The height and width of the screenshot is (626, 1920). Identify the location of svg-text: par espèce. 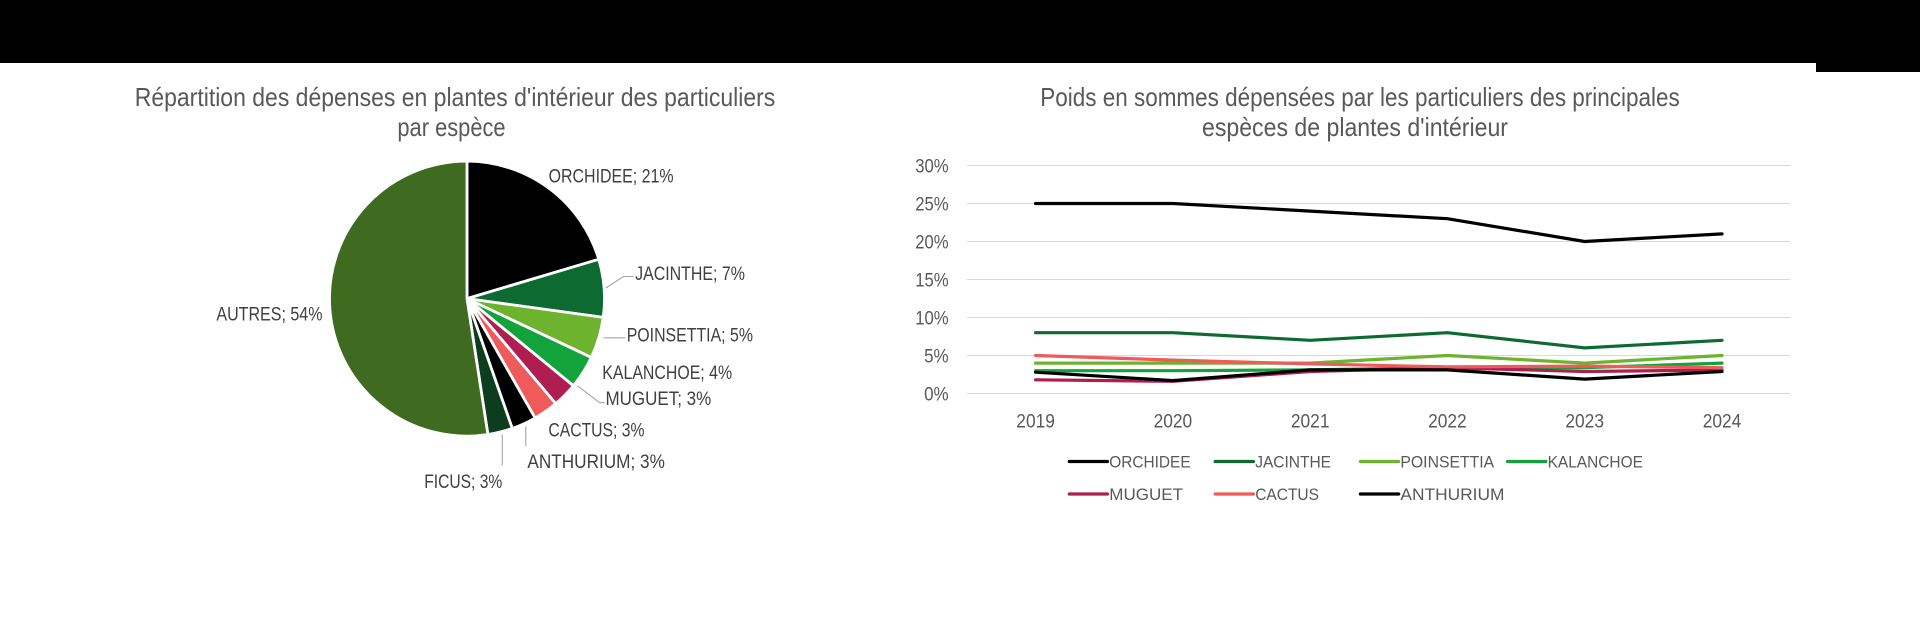
(451, 127).